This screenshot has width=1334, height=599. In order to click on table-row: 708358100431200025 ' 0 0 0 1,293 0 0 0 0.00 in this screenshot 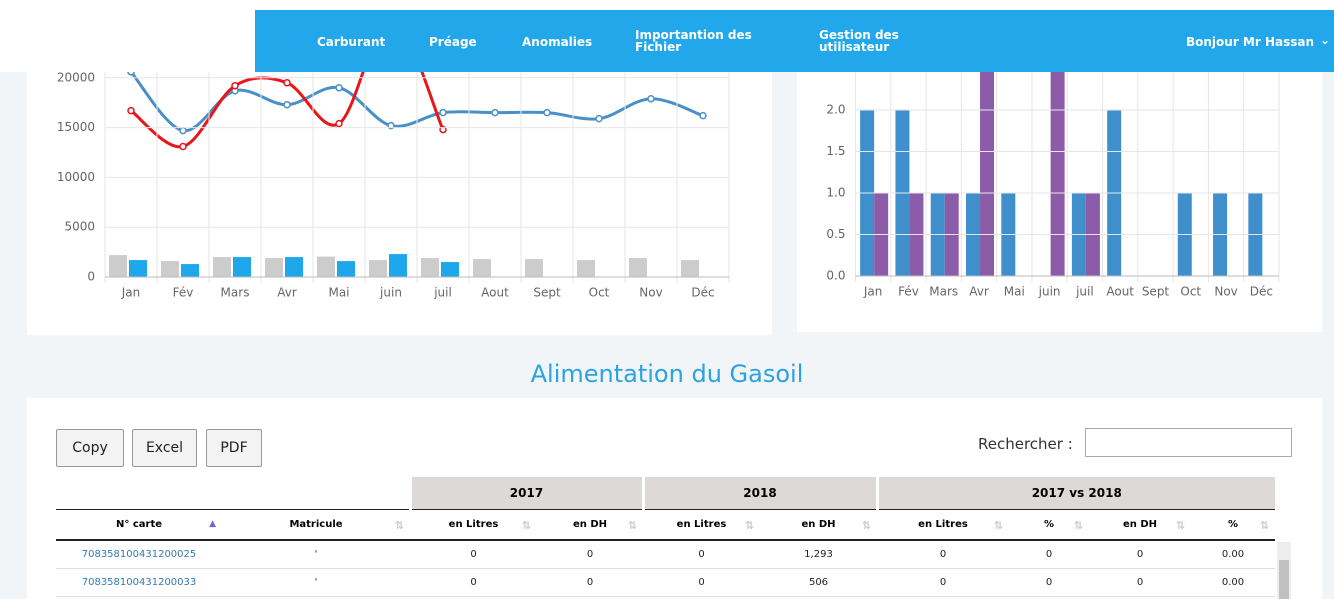, I will do `click(665, 554)`.